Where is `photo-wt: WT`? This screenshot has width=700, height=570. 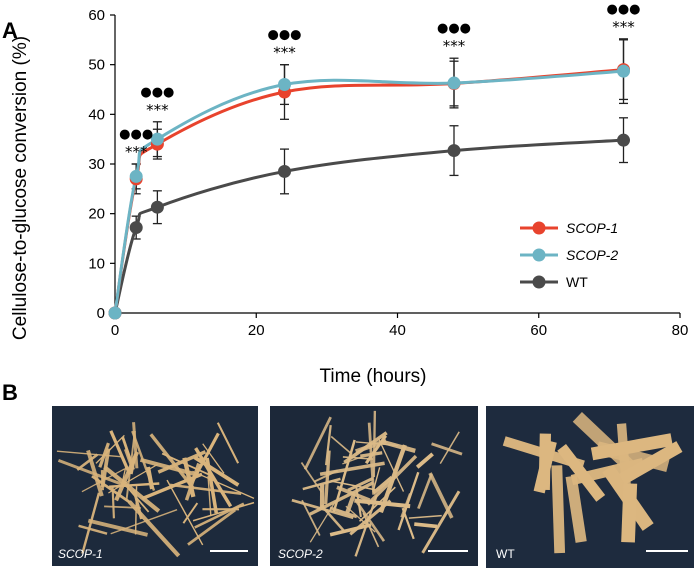
photo-wt: WT is located at coordinates (590, 487).